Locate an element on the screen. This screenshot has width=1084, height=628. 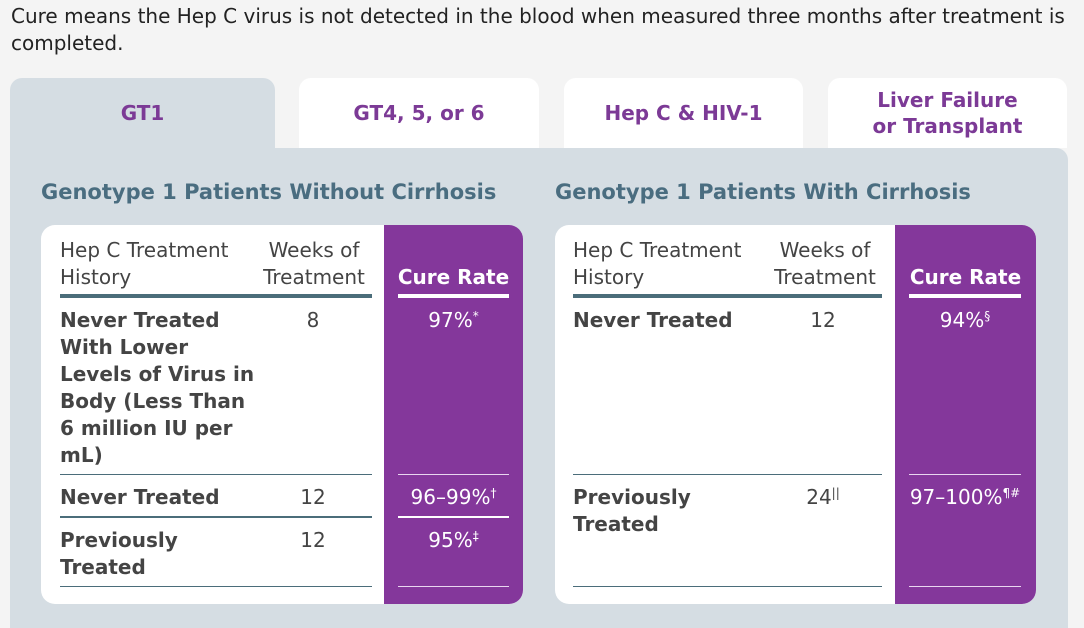
left-row3-cure-value: 95% is located at coordinates (450, 540).